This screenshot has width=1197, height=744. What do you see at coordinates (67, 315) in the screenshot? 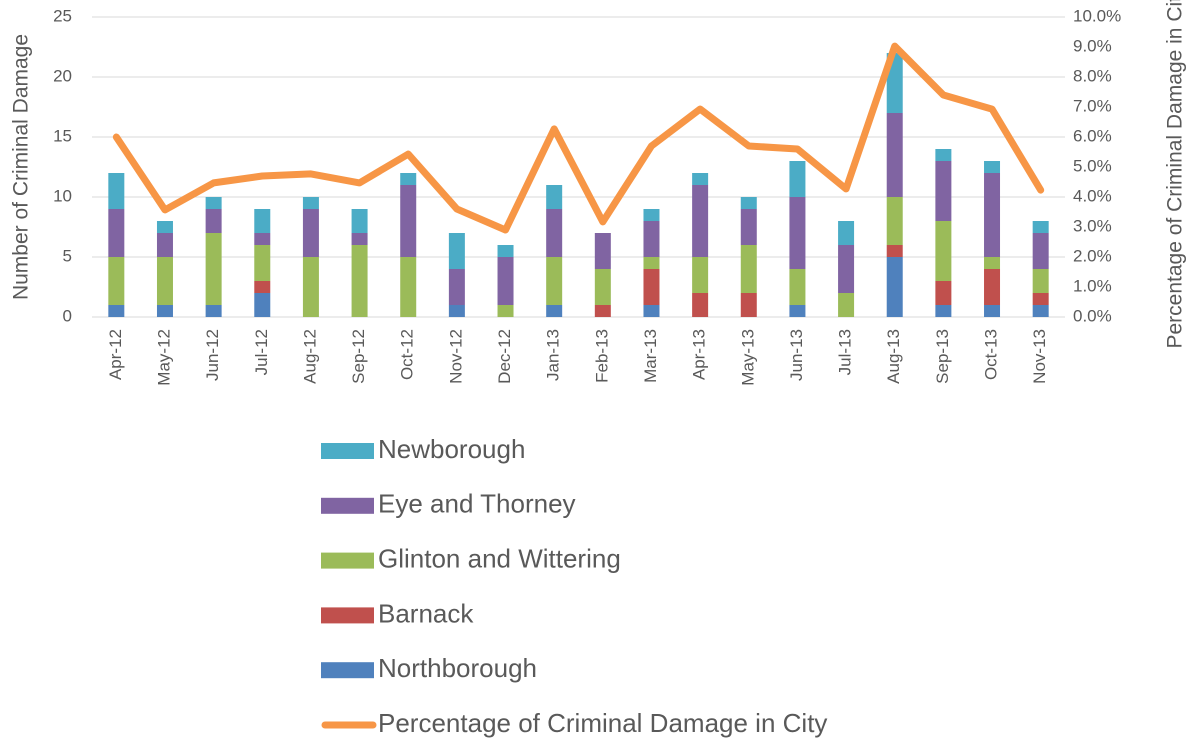
I see `y-tick-label: 0` at bounding box center [67, 315].